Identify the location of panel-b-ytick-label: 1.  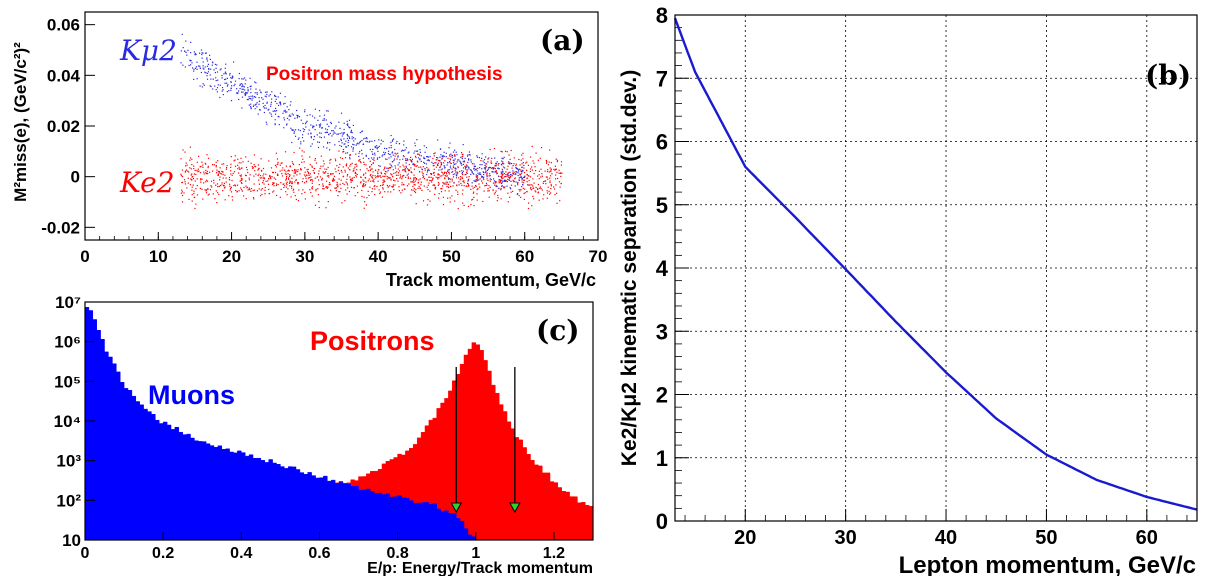
(662, 458).